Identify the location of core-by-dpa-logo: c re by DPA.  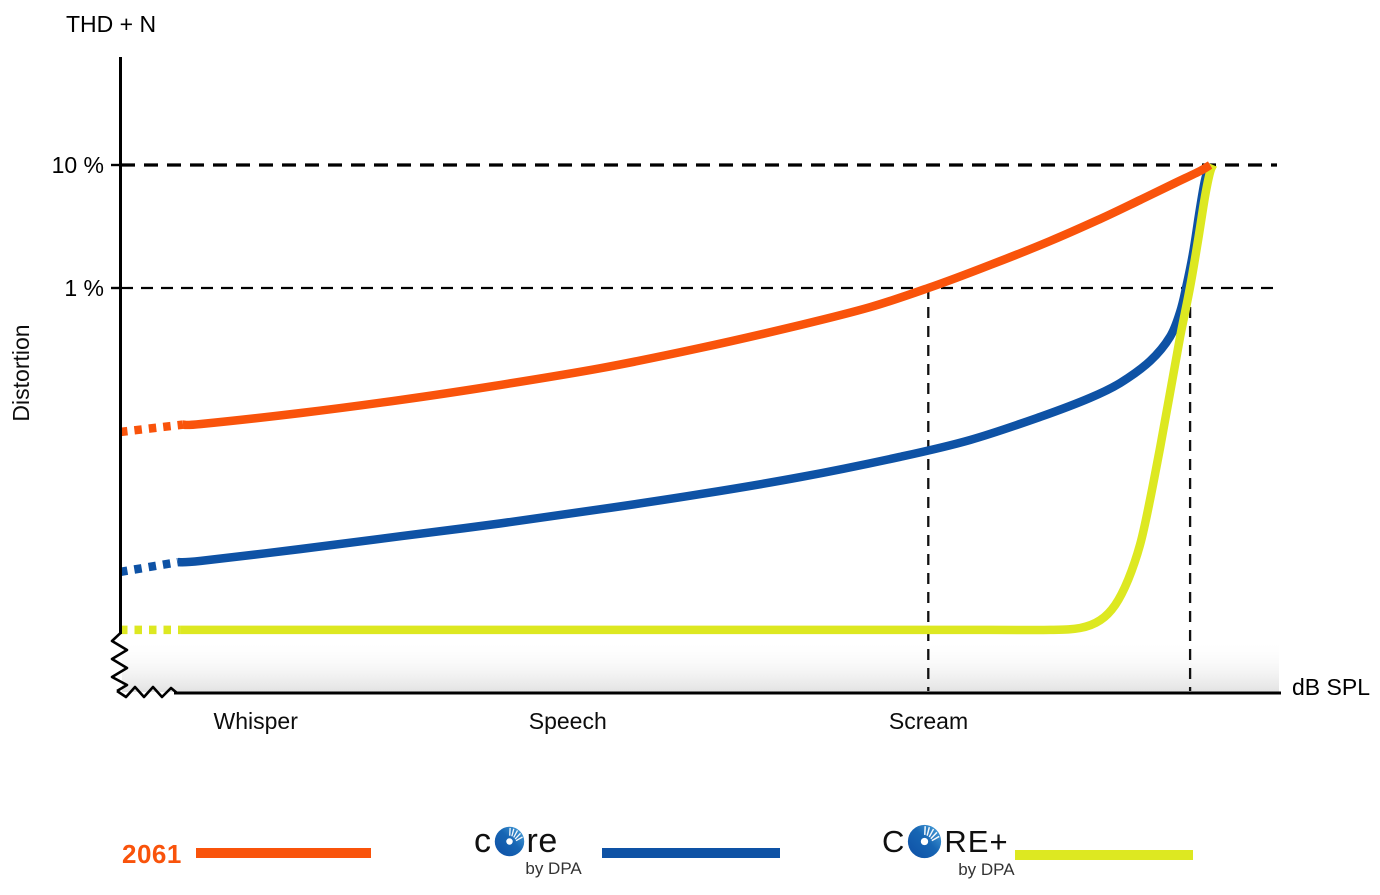
(528, 851).